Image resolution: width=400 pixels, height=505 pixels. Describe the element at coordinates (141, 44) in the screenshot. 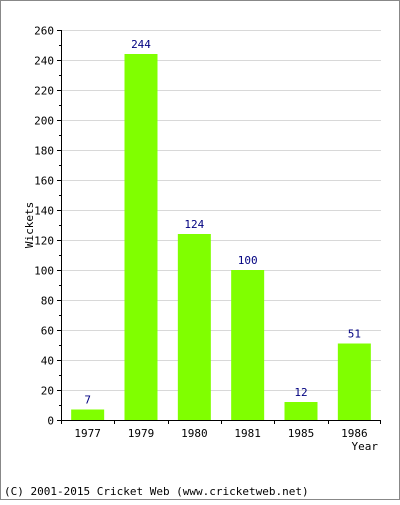

I see `data-label-1979: 244` at that location.